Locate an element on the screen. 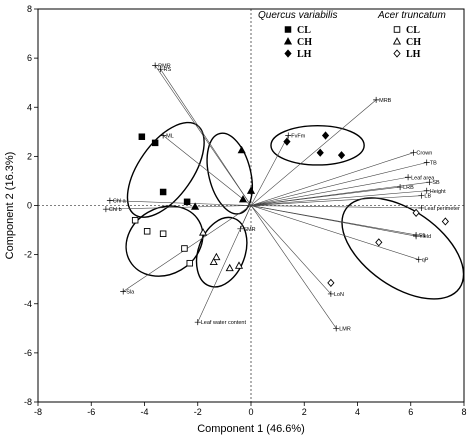 The image size is (474, 440). legend-marker-diamond-filled is located at coordinates (288, 53).